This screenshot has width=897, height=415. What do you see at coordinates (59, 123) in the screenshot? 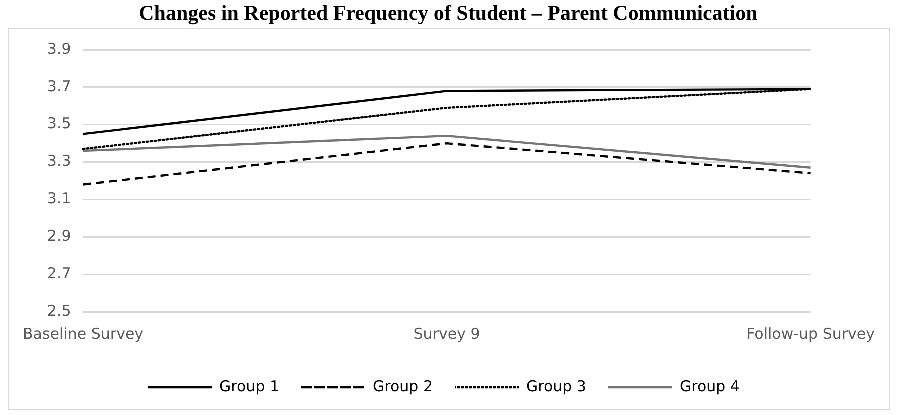
I see `y-tick-label: 3.5` at bounding box center [59, 123].